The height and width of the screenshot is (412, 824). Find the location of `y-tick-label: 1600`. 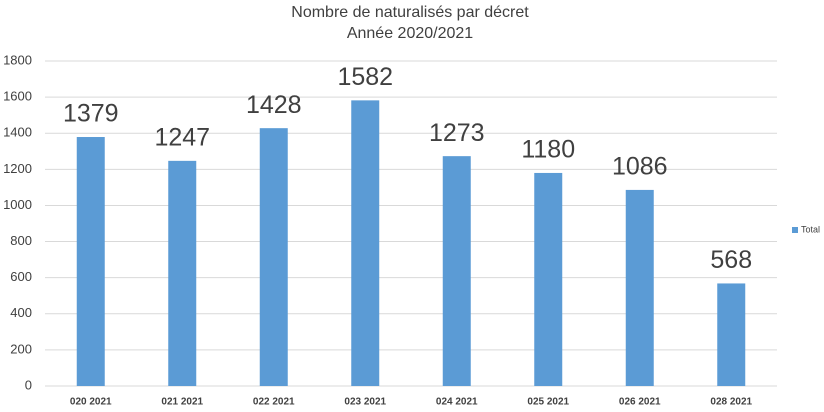

y-tick-label: 1600 is located at coordinates (17, 96).